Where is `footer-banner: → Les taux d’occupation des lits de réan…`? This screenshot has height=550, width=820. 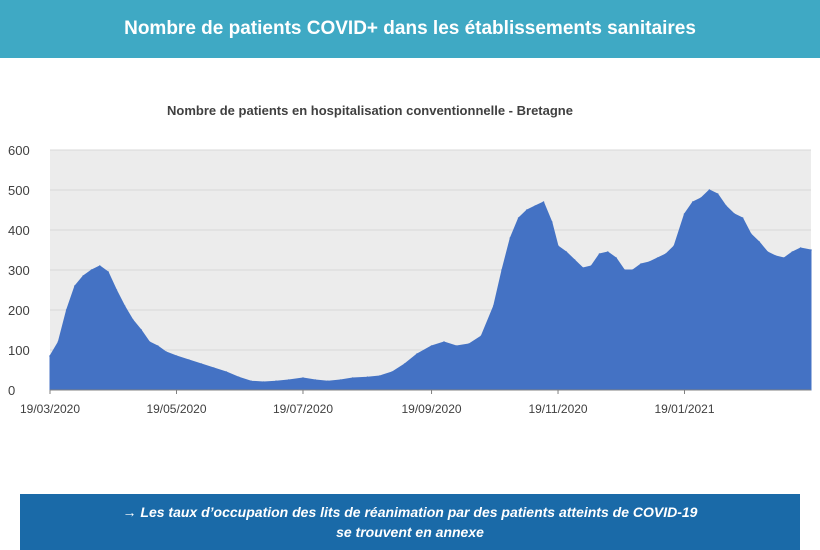 footer-banner: → Les taux d’occupation des lits de réan… is located at coordinates (410, 522).